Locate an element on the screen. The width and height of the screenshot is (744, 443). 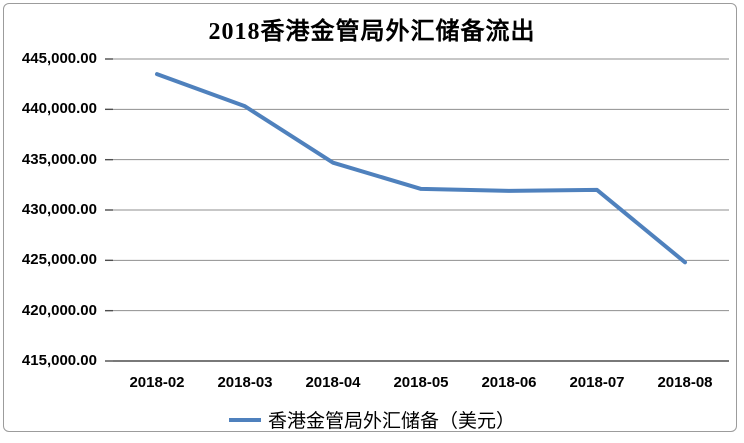
y-axis-label: 435,000.00 is located at coordinates (59, 159).